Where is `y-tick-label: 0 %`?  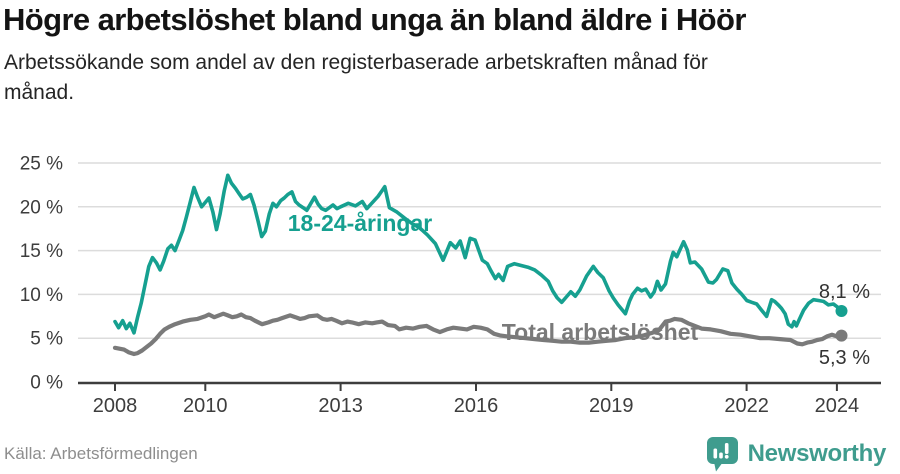 y-tick-label: 0 % is located at coordinates (46, 383).